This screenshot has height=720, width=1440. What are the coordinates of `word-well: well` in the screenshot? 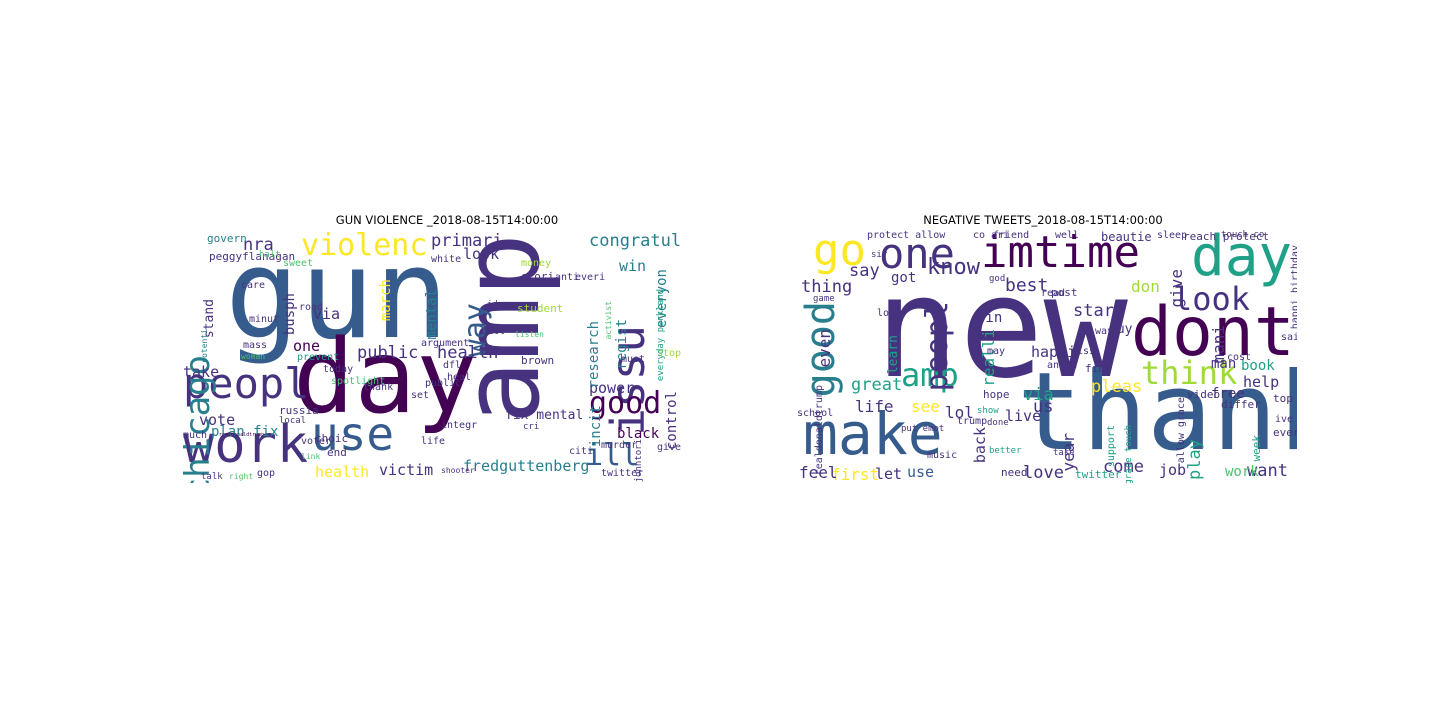 It's located at (1067, 235).